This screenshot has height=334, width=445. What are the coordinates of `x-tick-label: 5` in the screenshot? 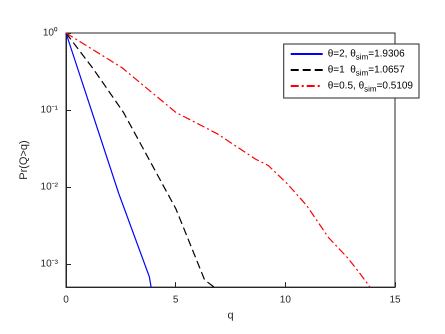 It's located at (175, 300).